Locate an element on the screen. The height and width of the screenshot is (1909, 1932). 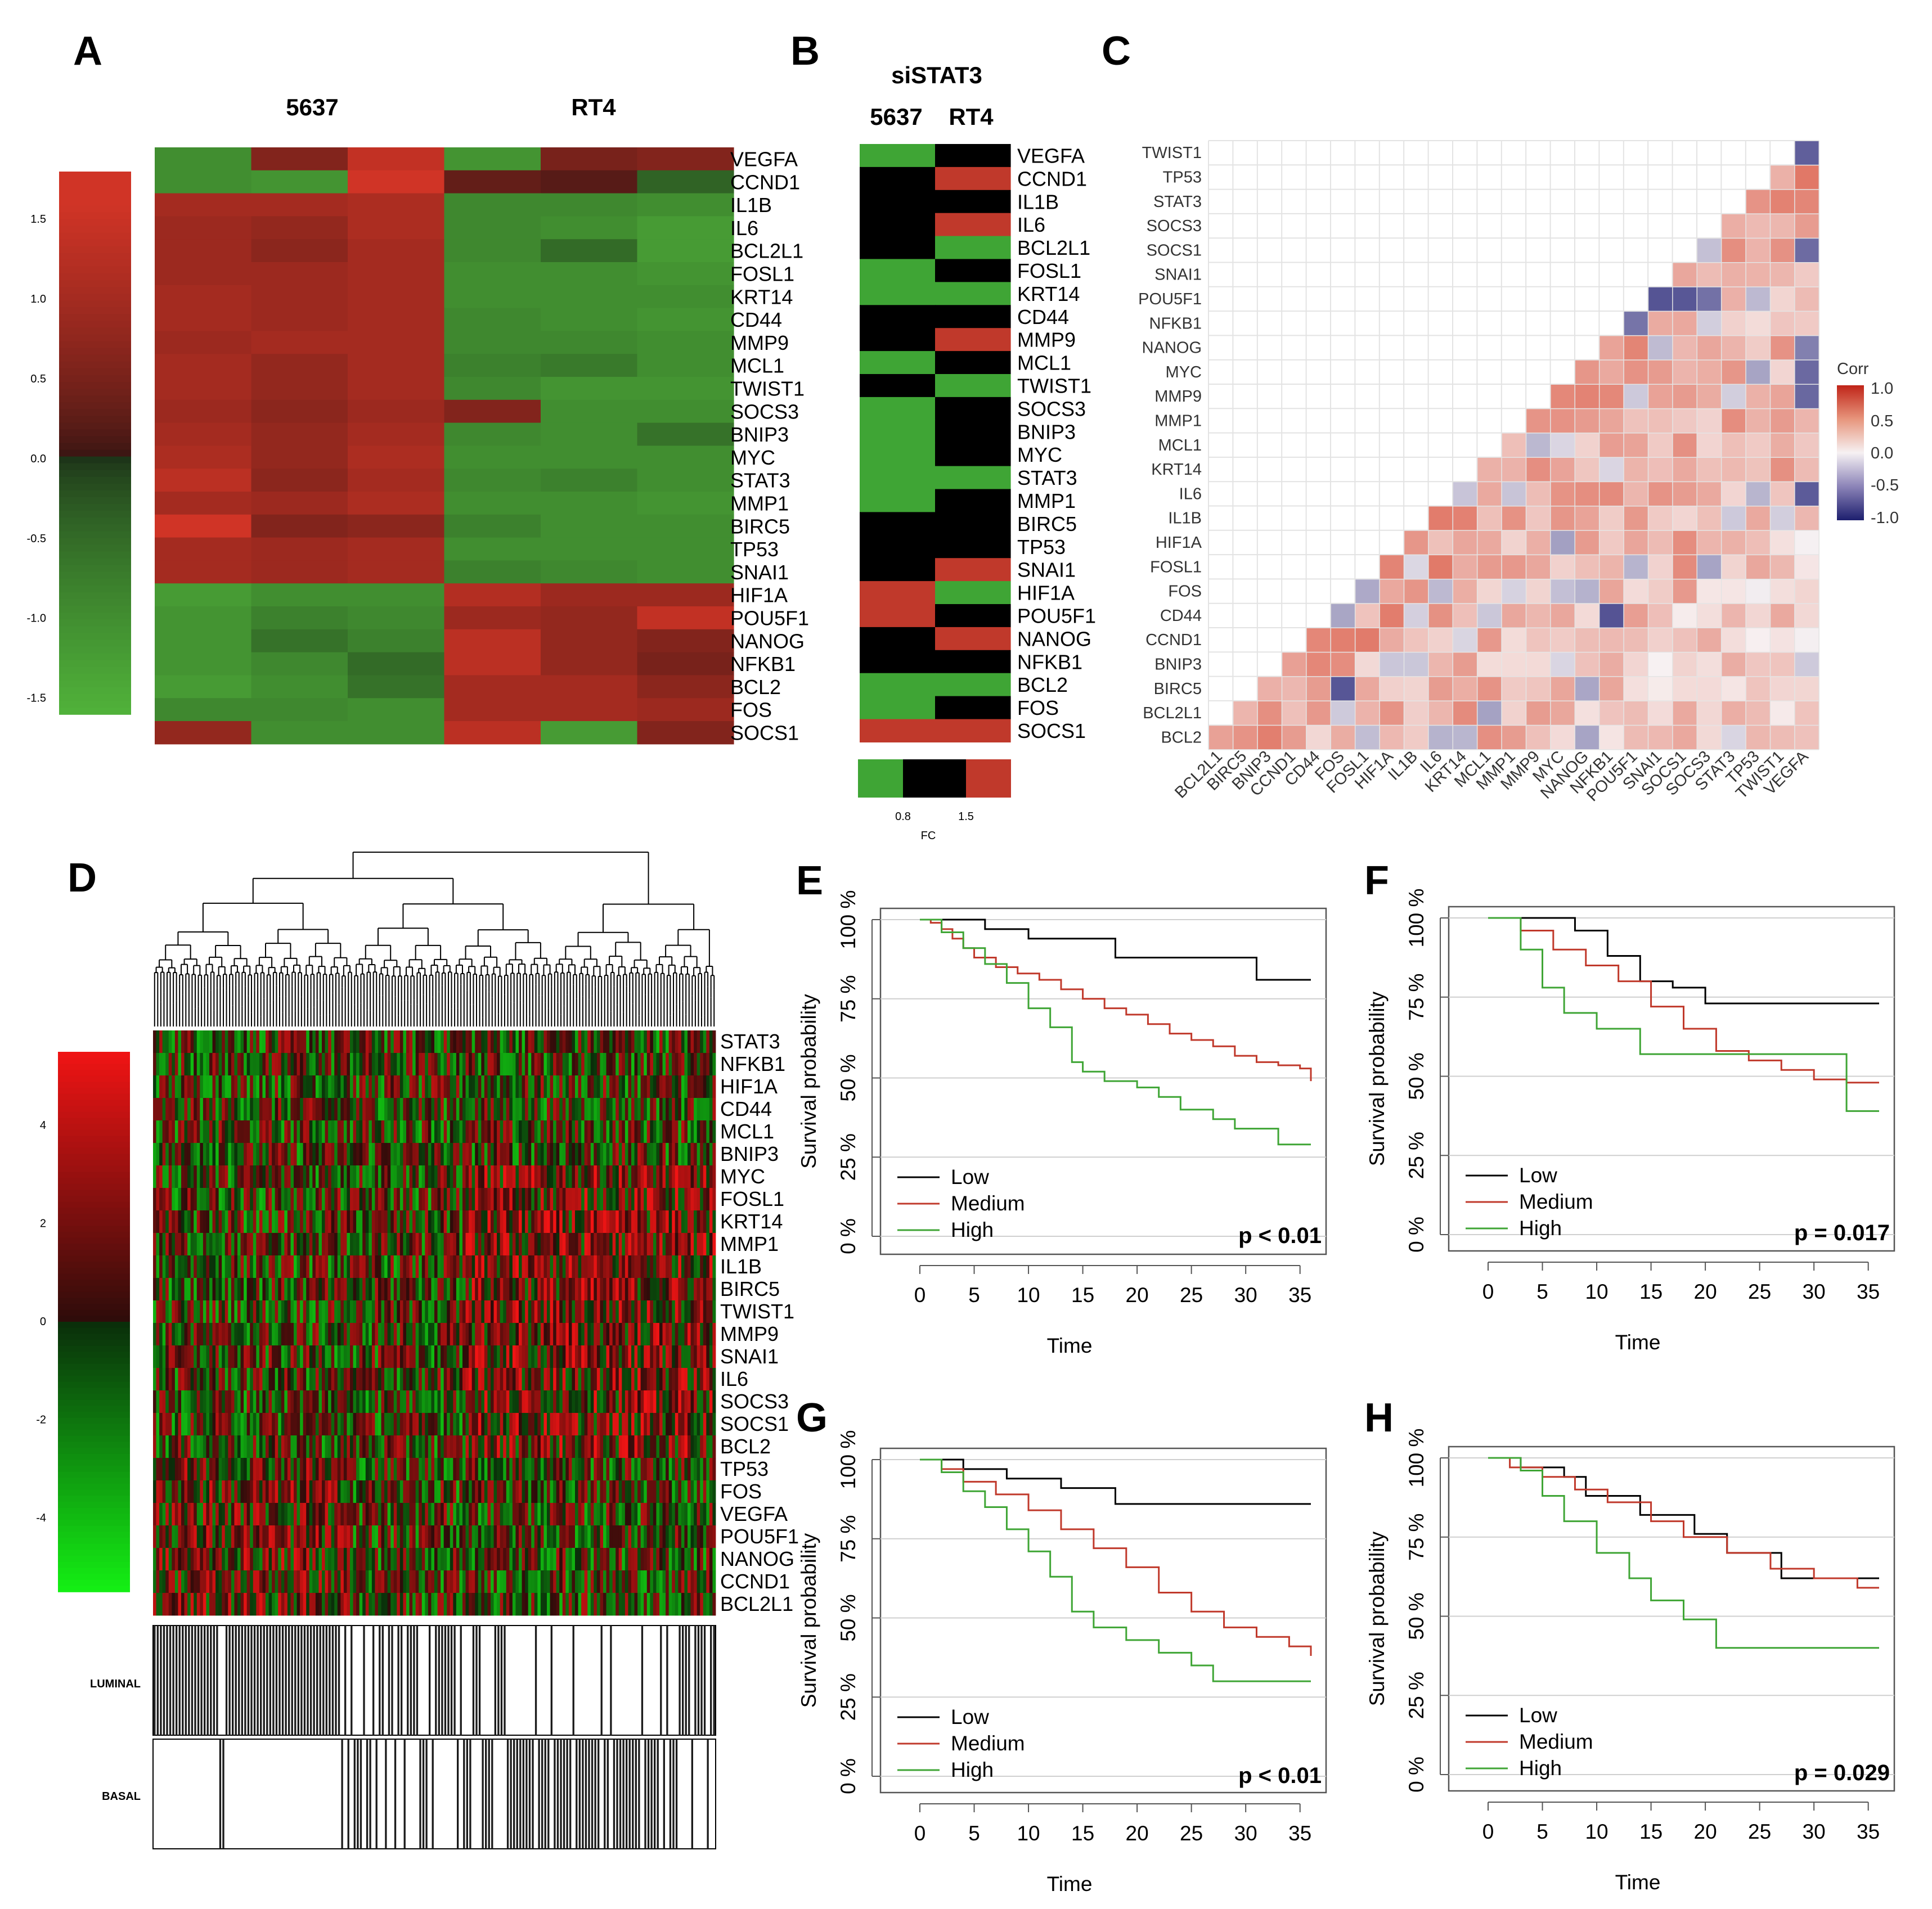
a-gene-label: IL6 is located at coordinates (744, 228).